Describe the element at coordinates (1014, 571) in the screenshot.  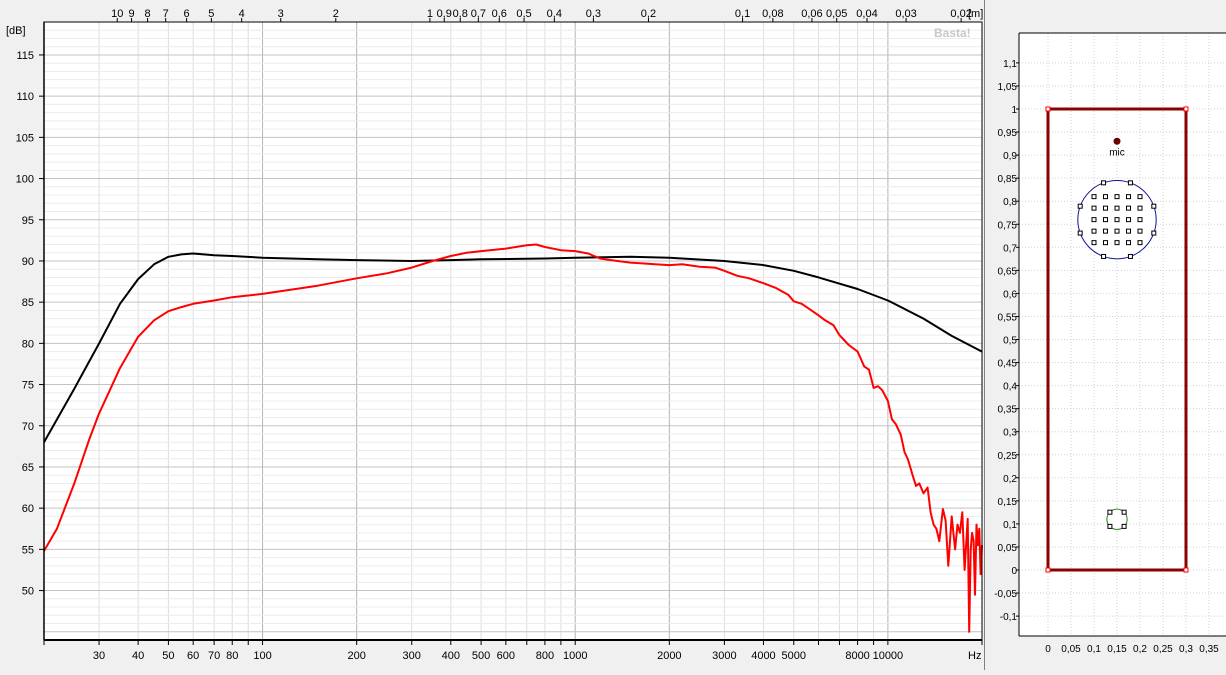
I see `enc-y-tick-label: 0` at that location.